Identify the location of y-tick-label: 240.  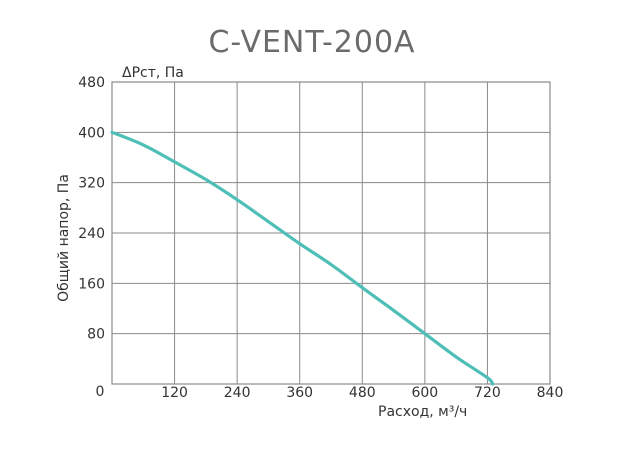
(91, 234).